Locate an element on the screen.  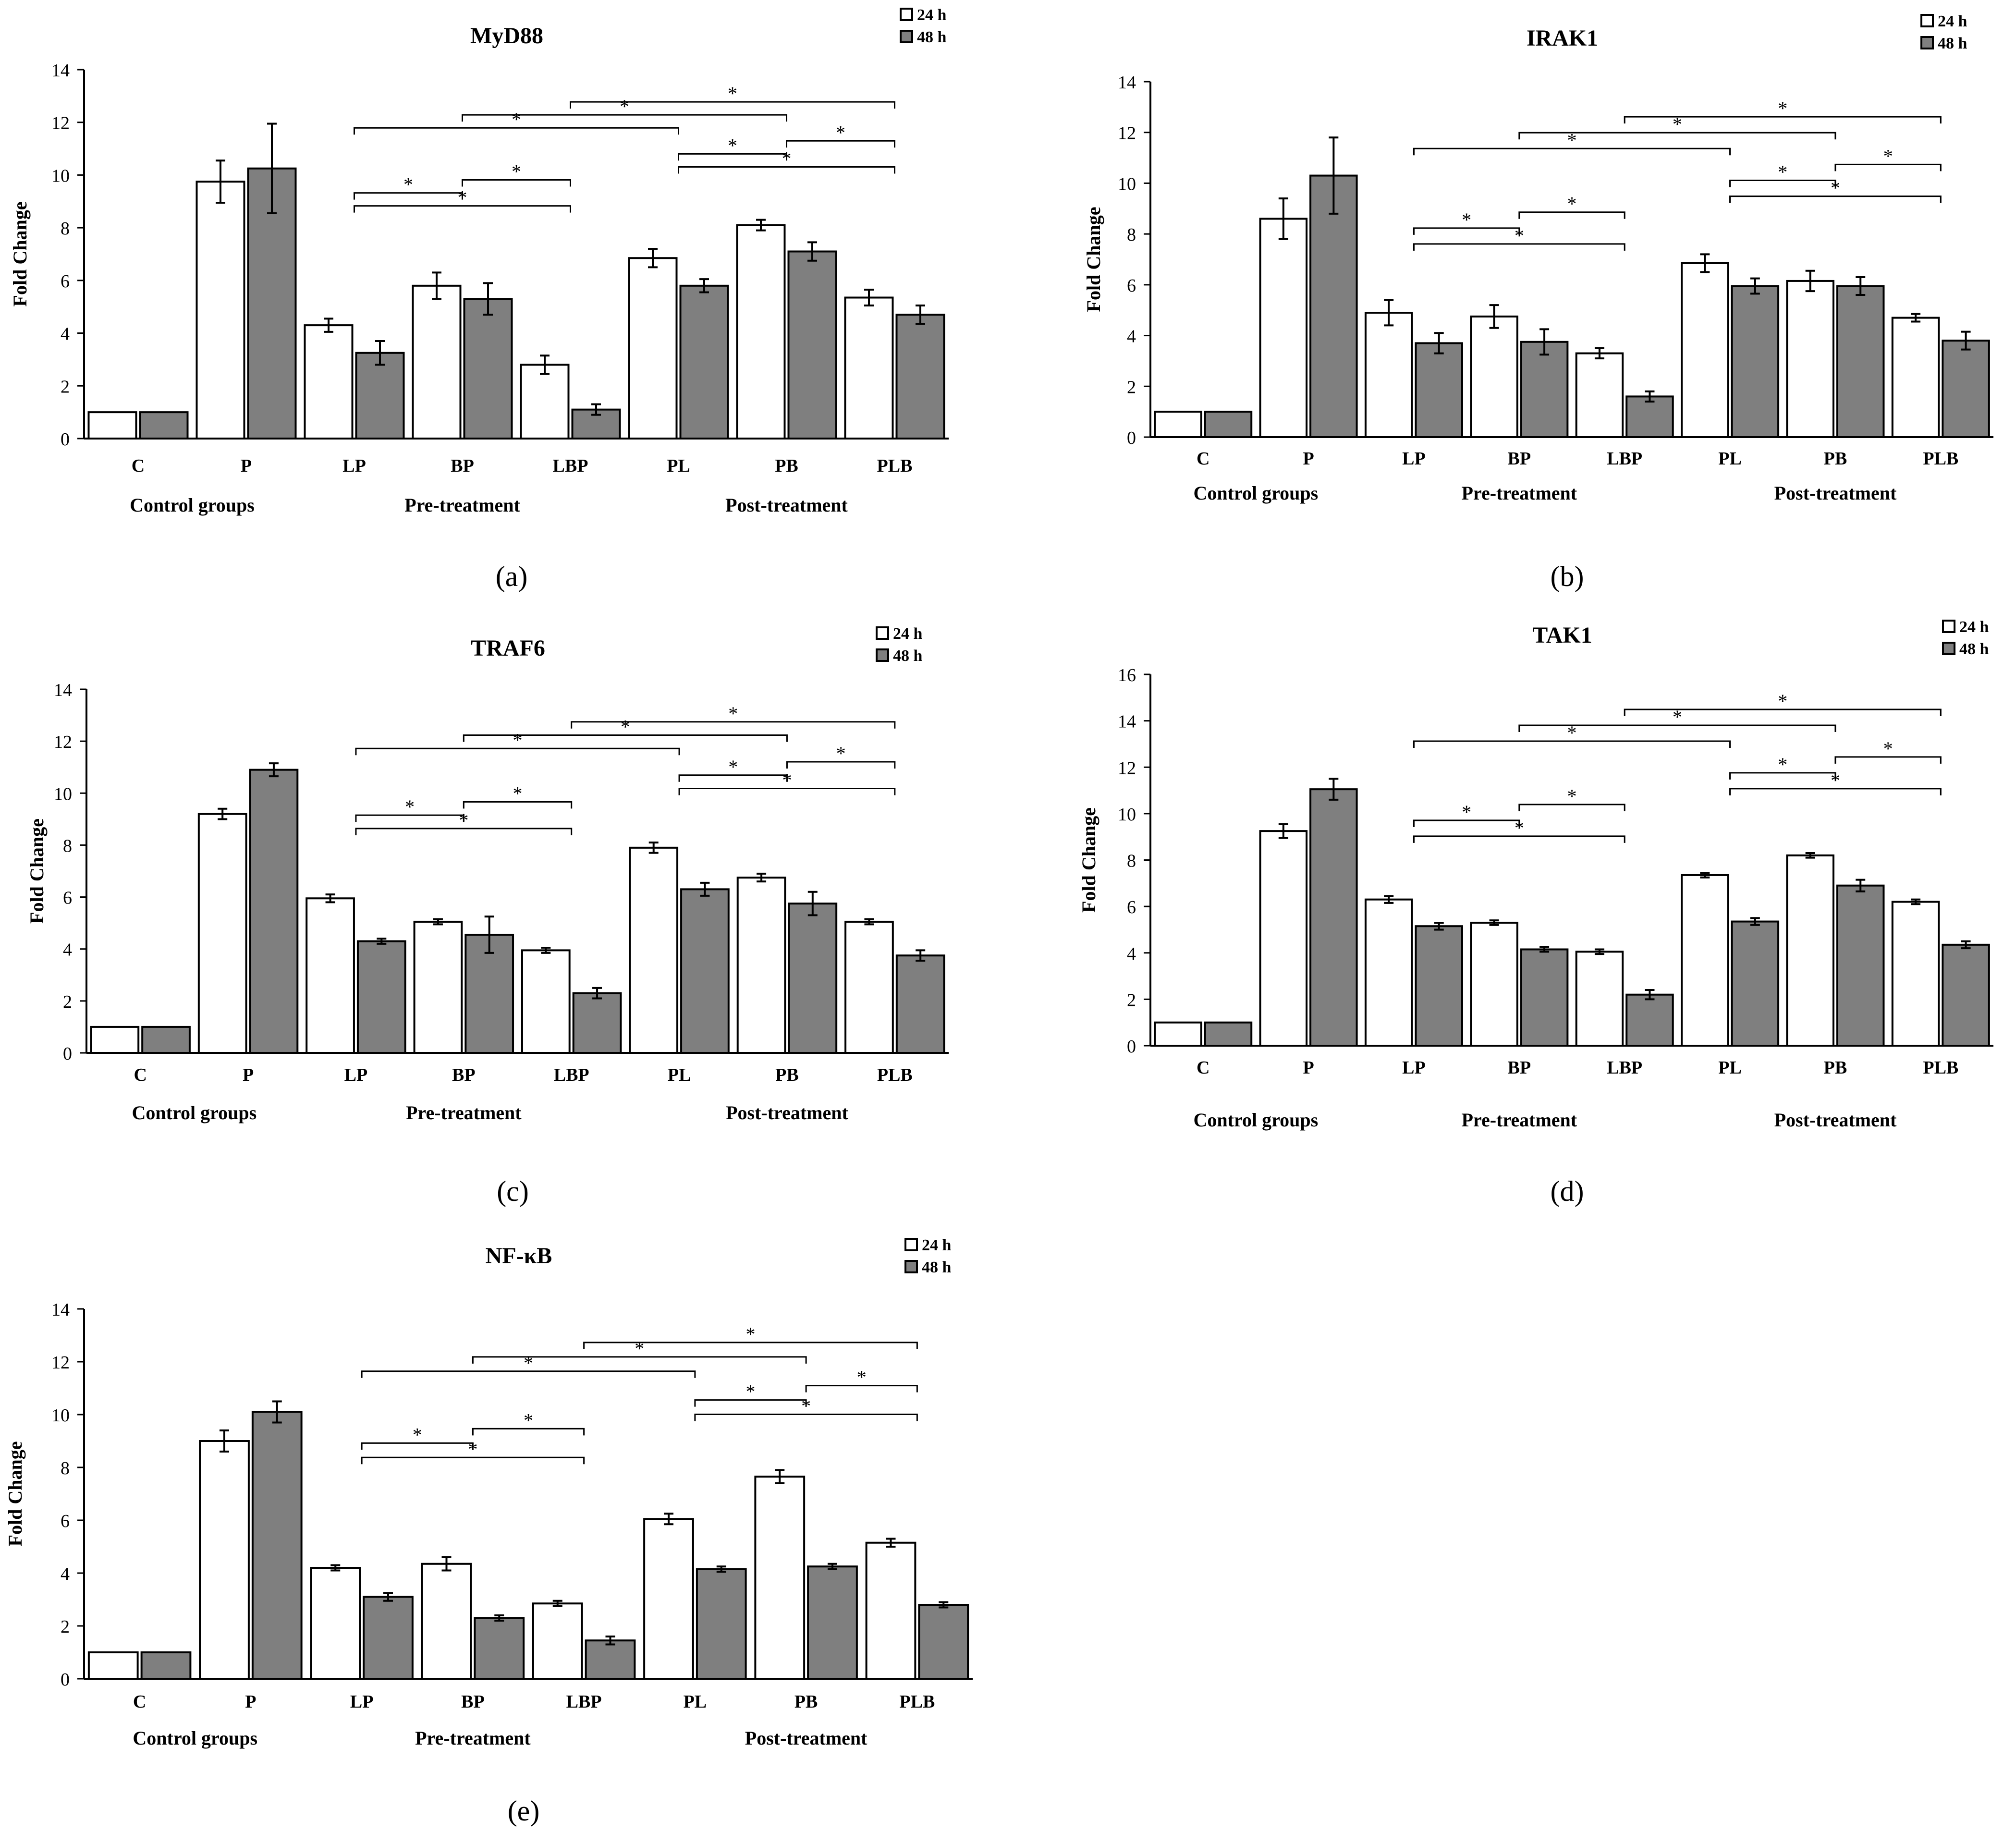
y-tick-label: 2 is located at coordinates (67, 1002).